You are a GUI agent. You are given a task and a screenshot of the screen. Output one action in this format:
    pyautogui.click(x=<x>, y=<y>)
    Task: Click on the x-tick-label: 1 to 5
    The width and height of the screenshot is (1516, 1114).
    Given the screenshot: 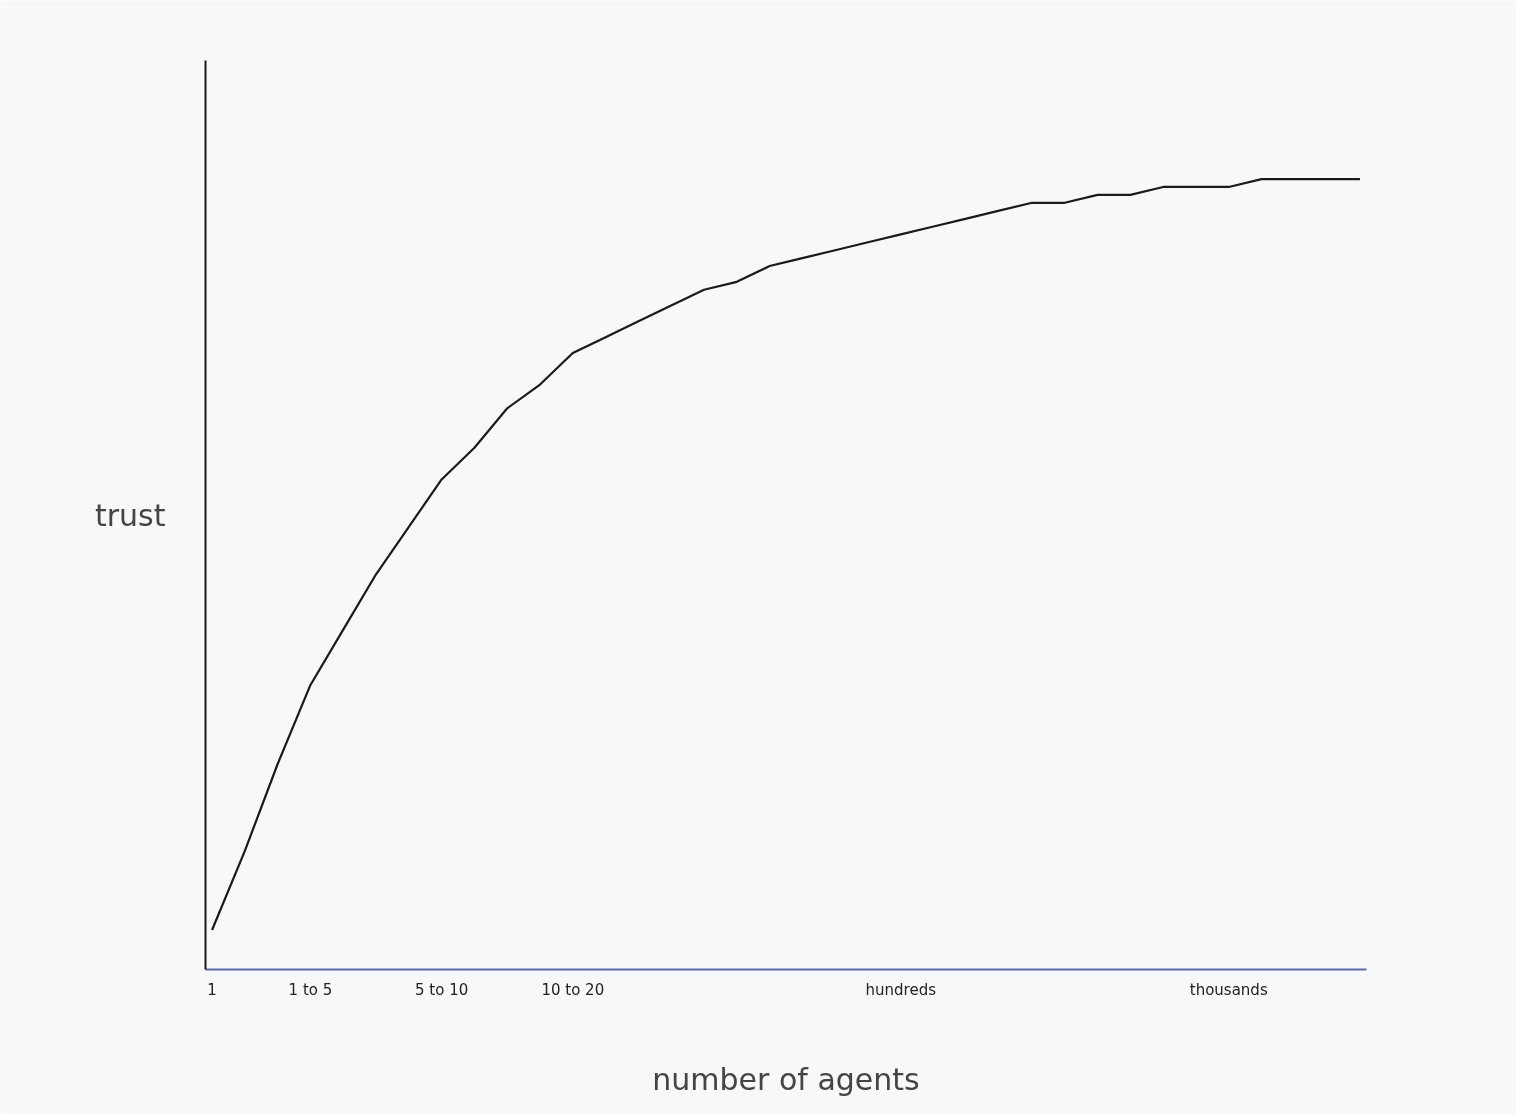 What is the action you would take?
    pyautogui.click(x=310, y=989)
    